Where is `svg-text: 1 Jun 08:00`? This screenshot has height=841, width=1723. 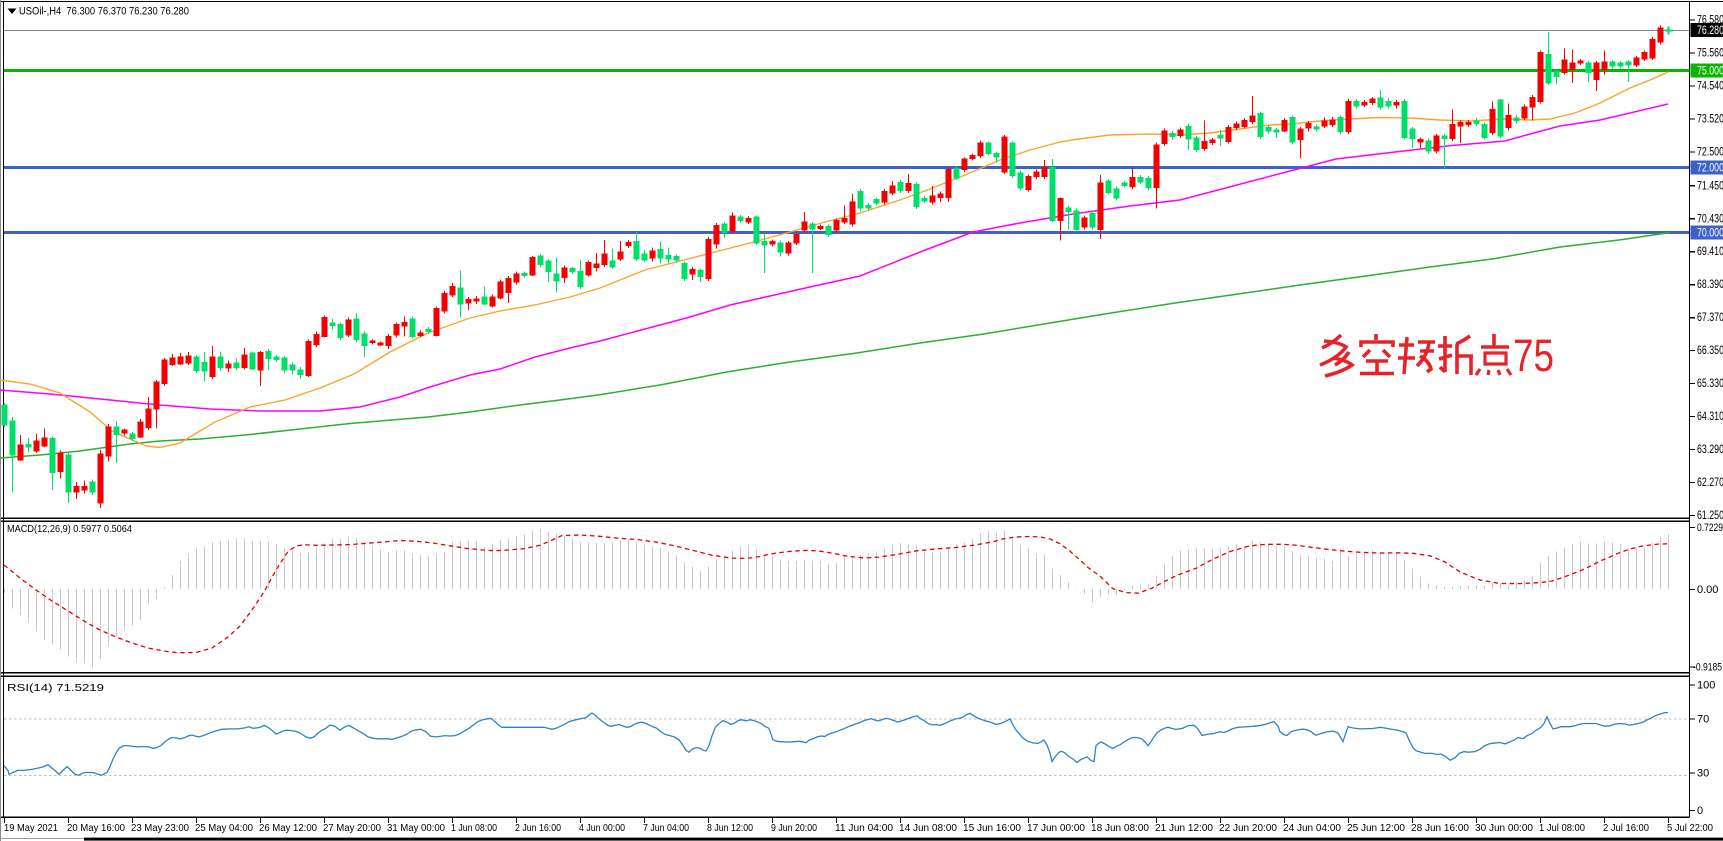
svg-text: 1 Jun 08:00 is located at coordinates (474, 828).